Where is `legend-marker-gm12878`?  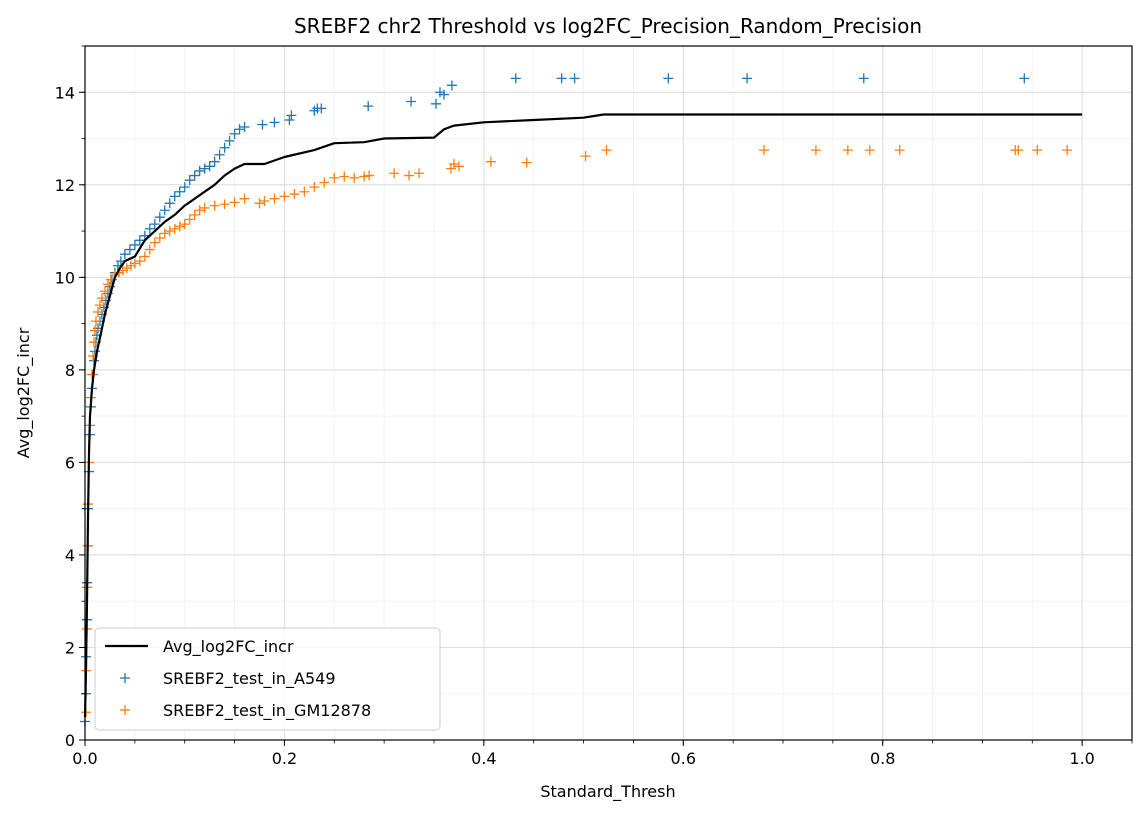
legend-marker-gm12878 is located at coordinates (125, 710).